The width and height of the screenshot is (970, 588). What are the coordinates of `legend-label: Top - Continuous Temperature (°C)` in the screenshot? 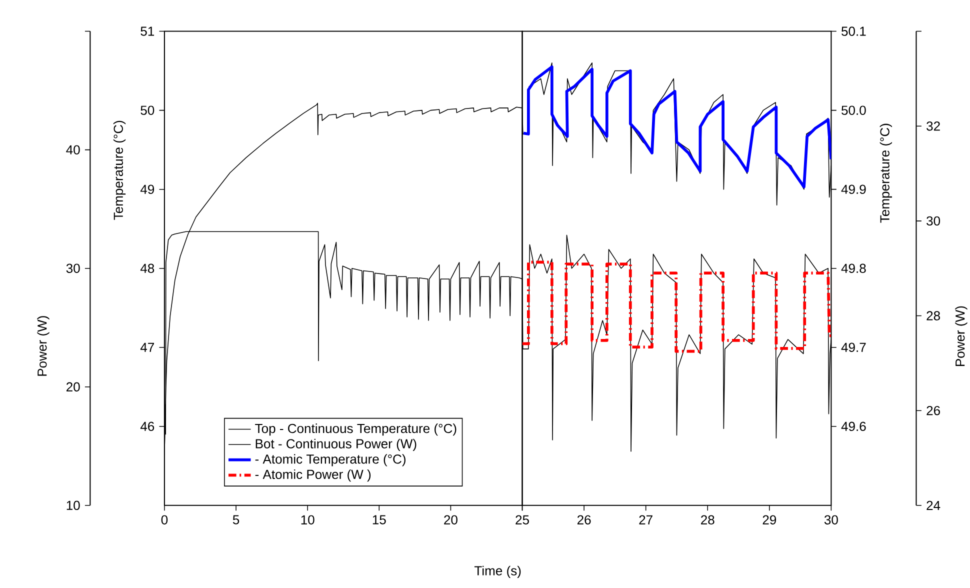 It's located at (355, 430).